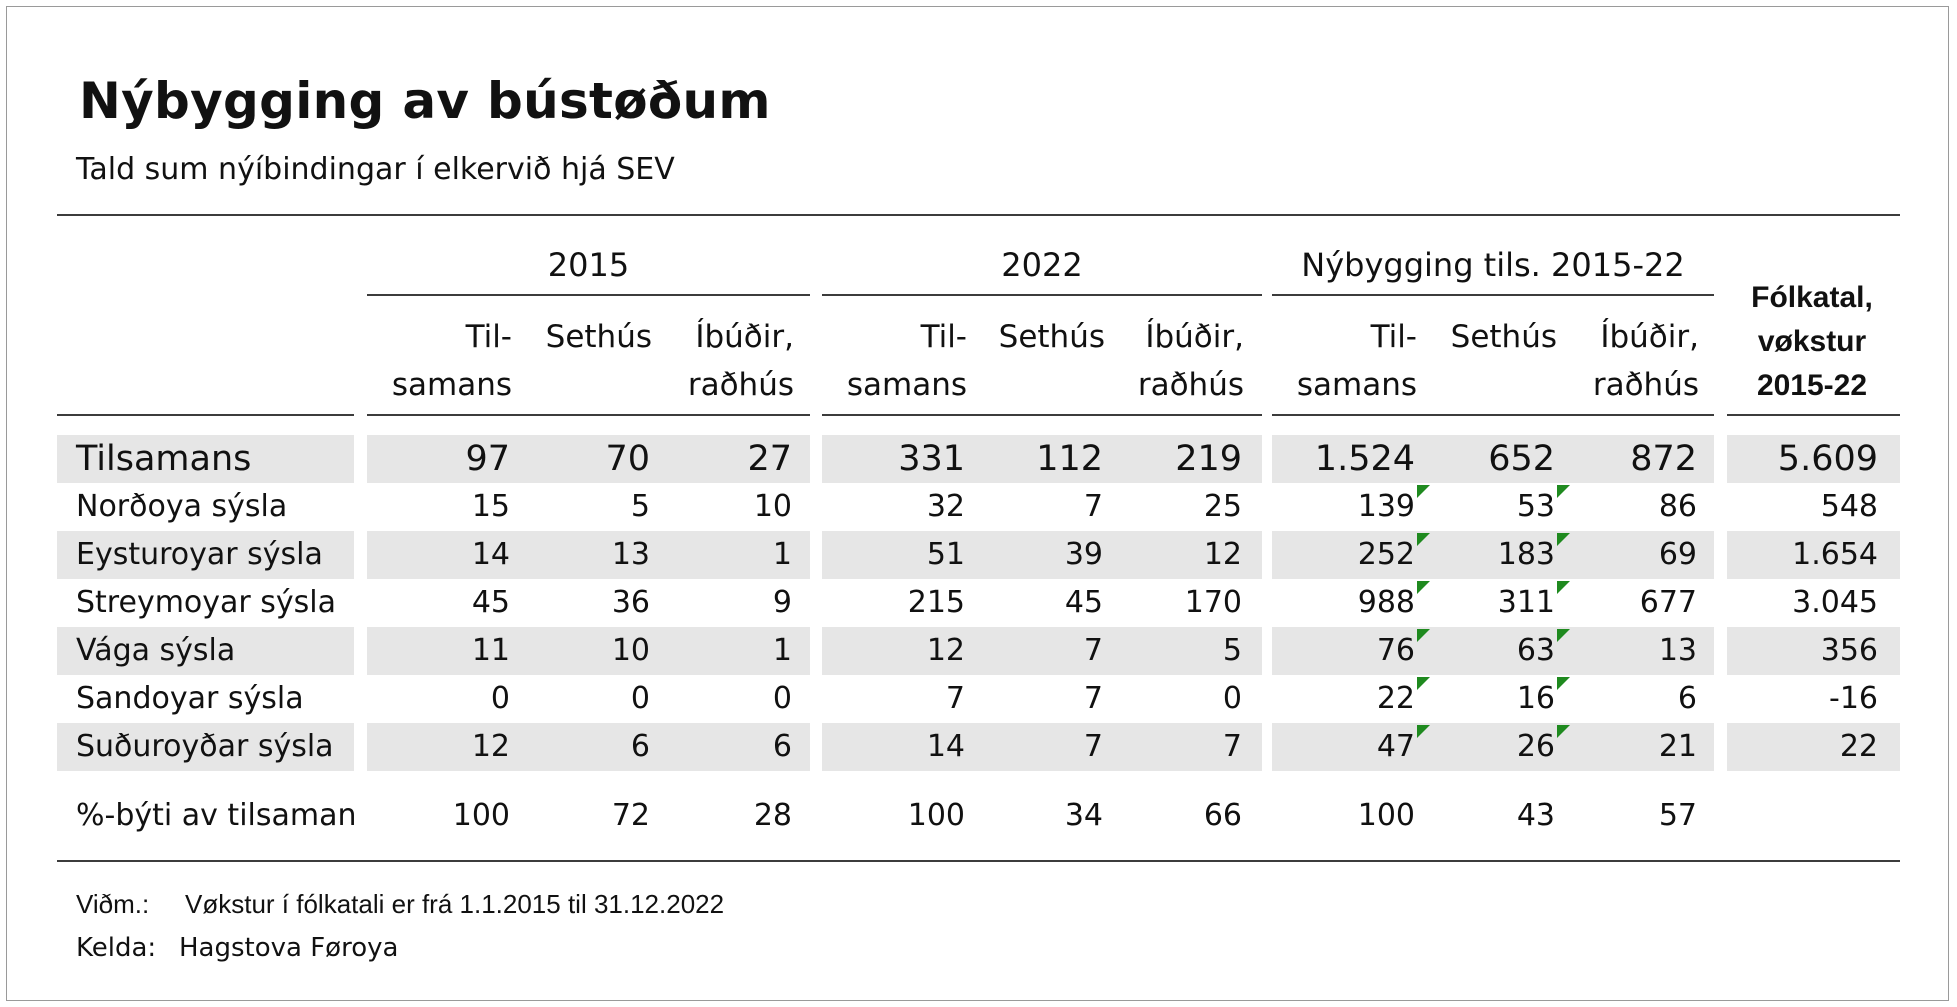 The image size is (1957, 1007). What do you see at coordinates (1208, 459) in the screenshot?
I see `table-cell: 219` at bounding box center [1208, 459].